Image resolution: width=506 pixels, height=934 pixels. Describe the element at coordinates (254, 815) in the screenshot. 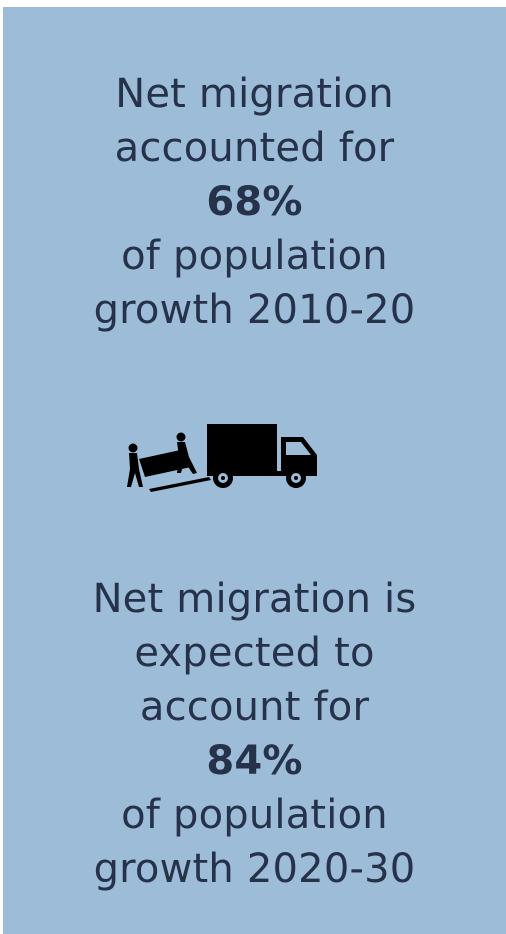

I see `stat2-line4: of population` at that location.